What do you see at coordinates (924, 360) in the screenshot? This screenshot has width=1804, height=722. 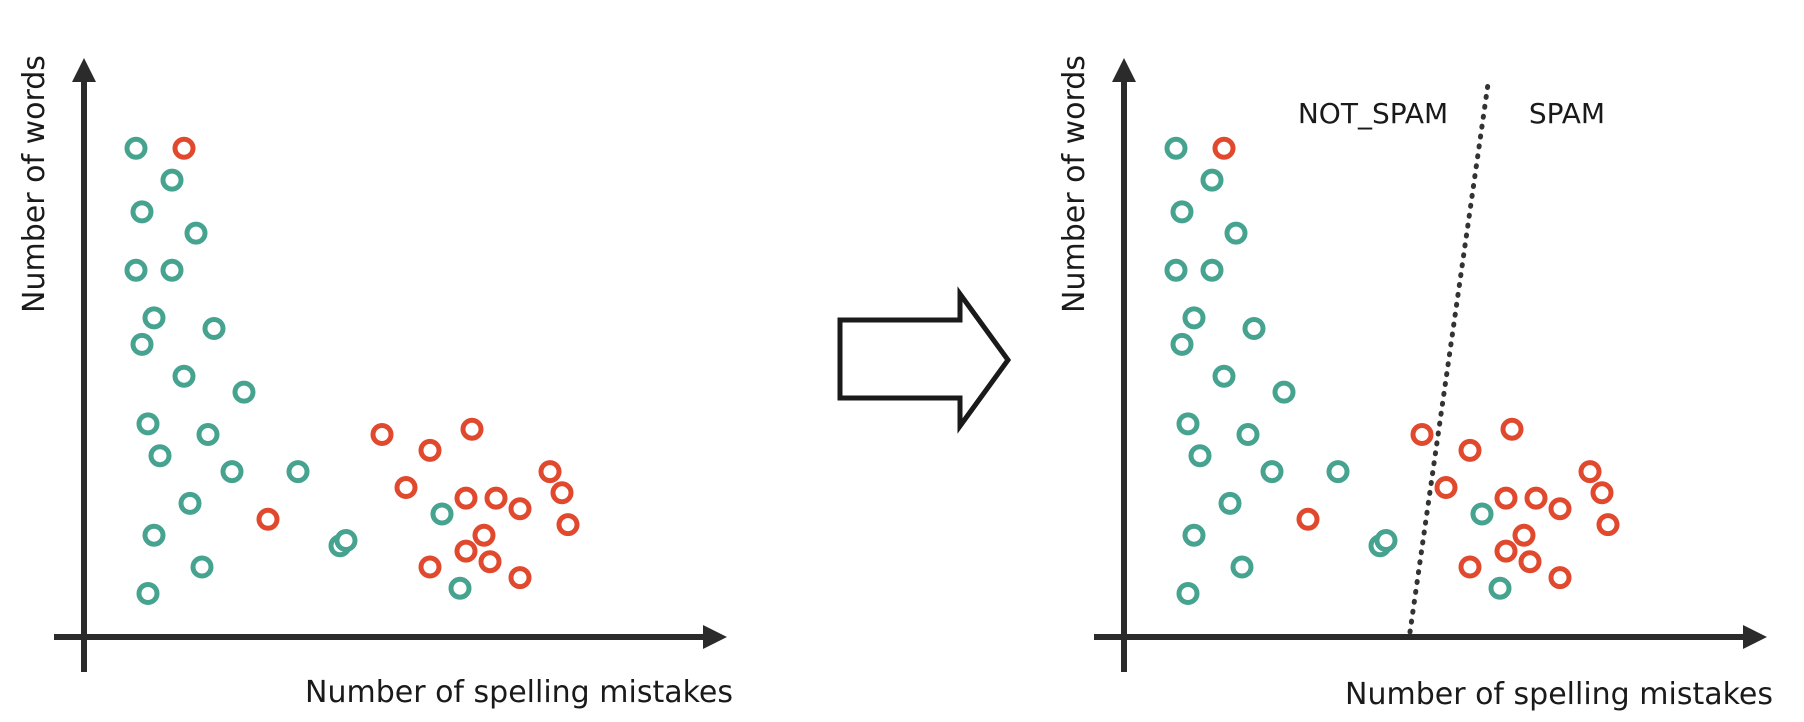 I see `right-arrow-icon` at bounding box center [924, 360].